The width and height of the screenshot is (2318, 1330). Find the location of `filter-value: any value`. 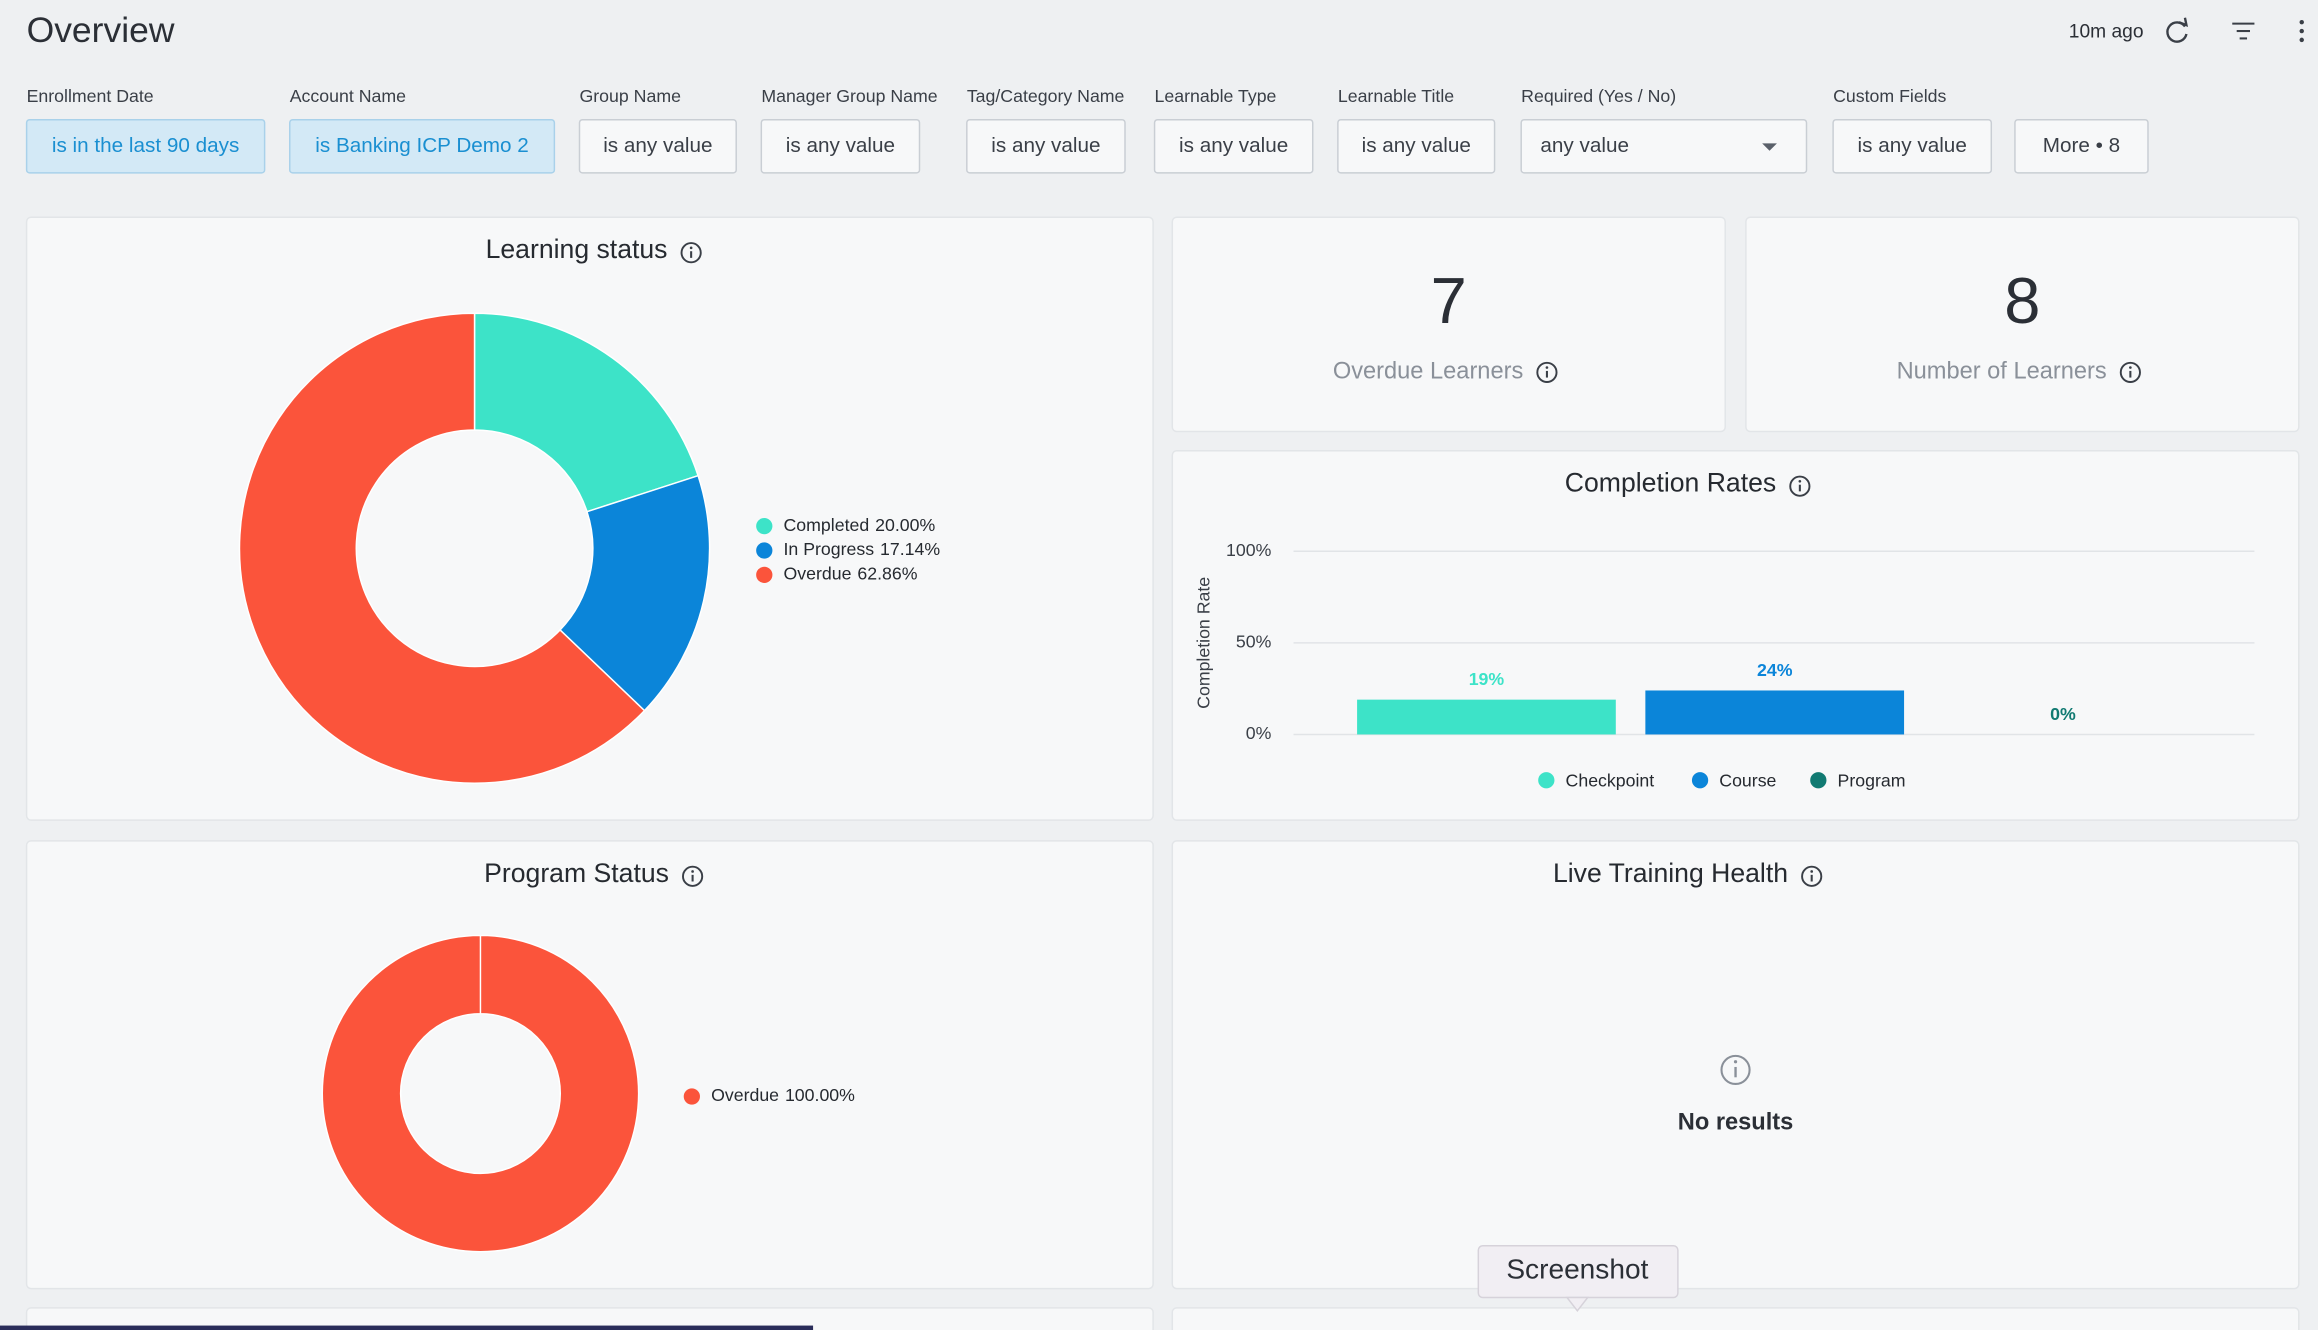

filter-value: any value is located at coordinates (1584, 145).